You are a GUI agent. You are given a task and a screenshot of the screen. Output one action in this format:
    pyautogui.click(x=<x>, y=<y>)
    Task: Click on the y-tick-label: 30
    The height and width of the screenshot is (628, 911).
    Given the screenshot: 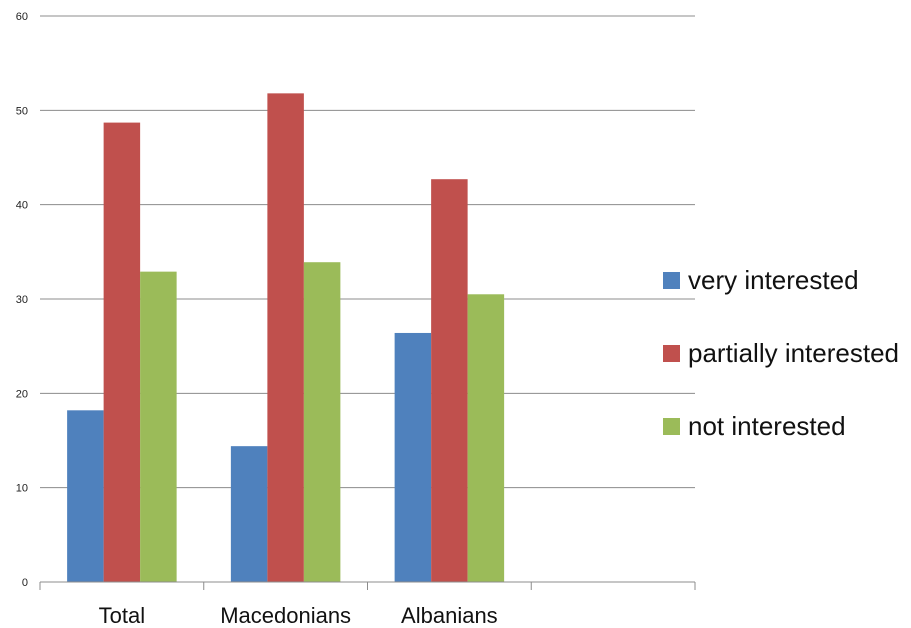 What is the action you would take?
    pyautogui.click(x=22, y=300)
    